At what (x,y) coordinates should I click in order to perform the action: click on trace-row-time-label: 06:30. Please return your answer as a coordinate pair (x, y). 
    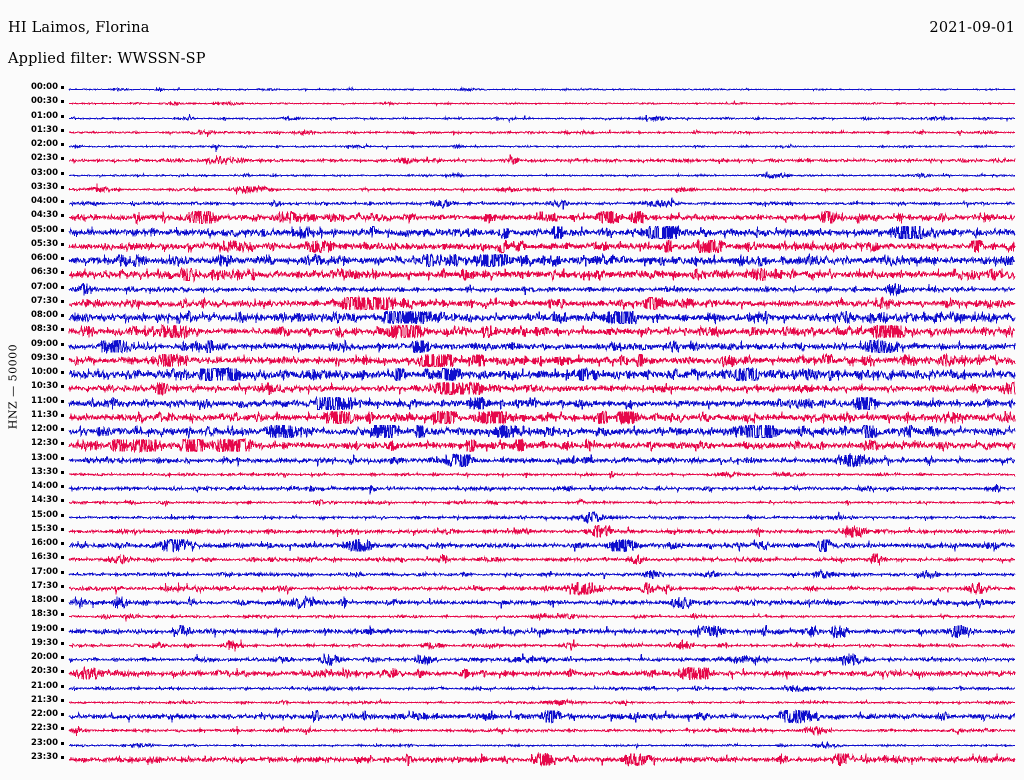
    Looking at the image, I should click on (44, 272).